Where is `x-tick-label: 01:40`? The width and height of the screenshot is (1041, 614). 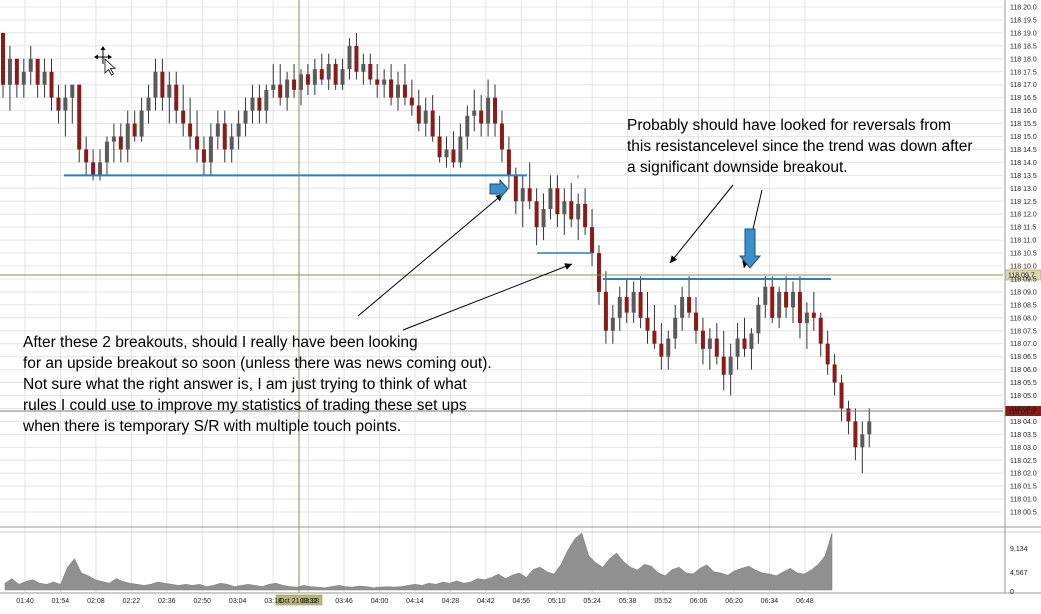 x-tick-label: 01:40 is located at coordinates (25, 601).